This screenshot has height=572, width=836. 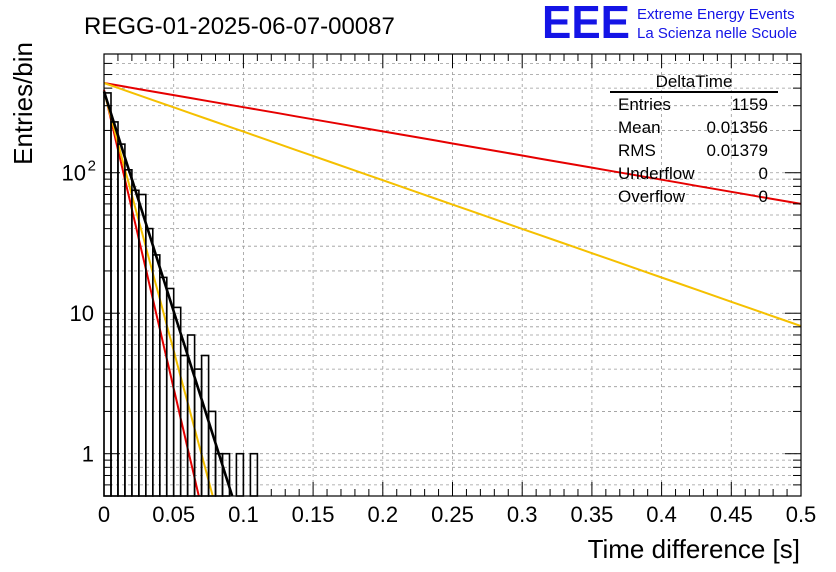 I want to click on stat-label-entries: Entries, so click(x=644, y=104).